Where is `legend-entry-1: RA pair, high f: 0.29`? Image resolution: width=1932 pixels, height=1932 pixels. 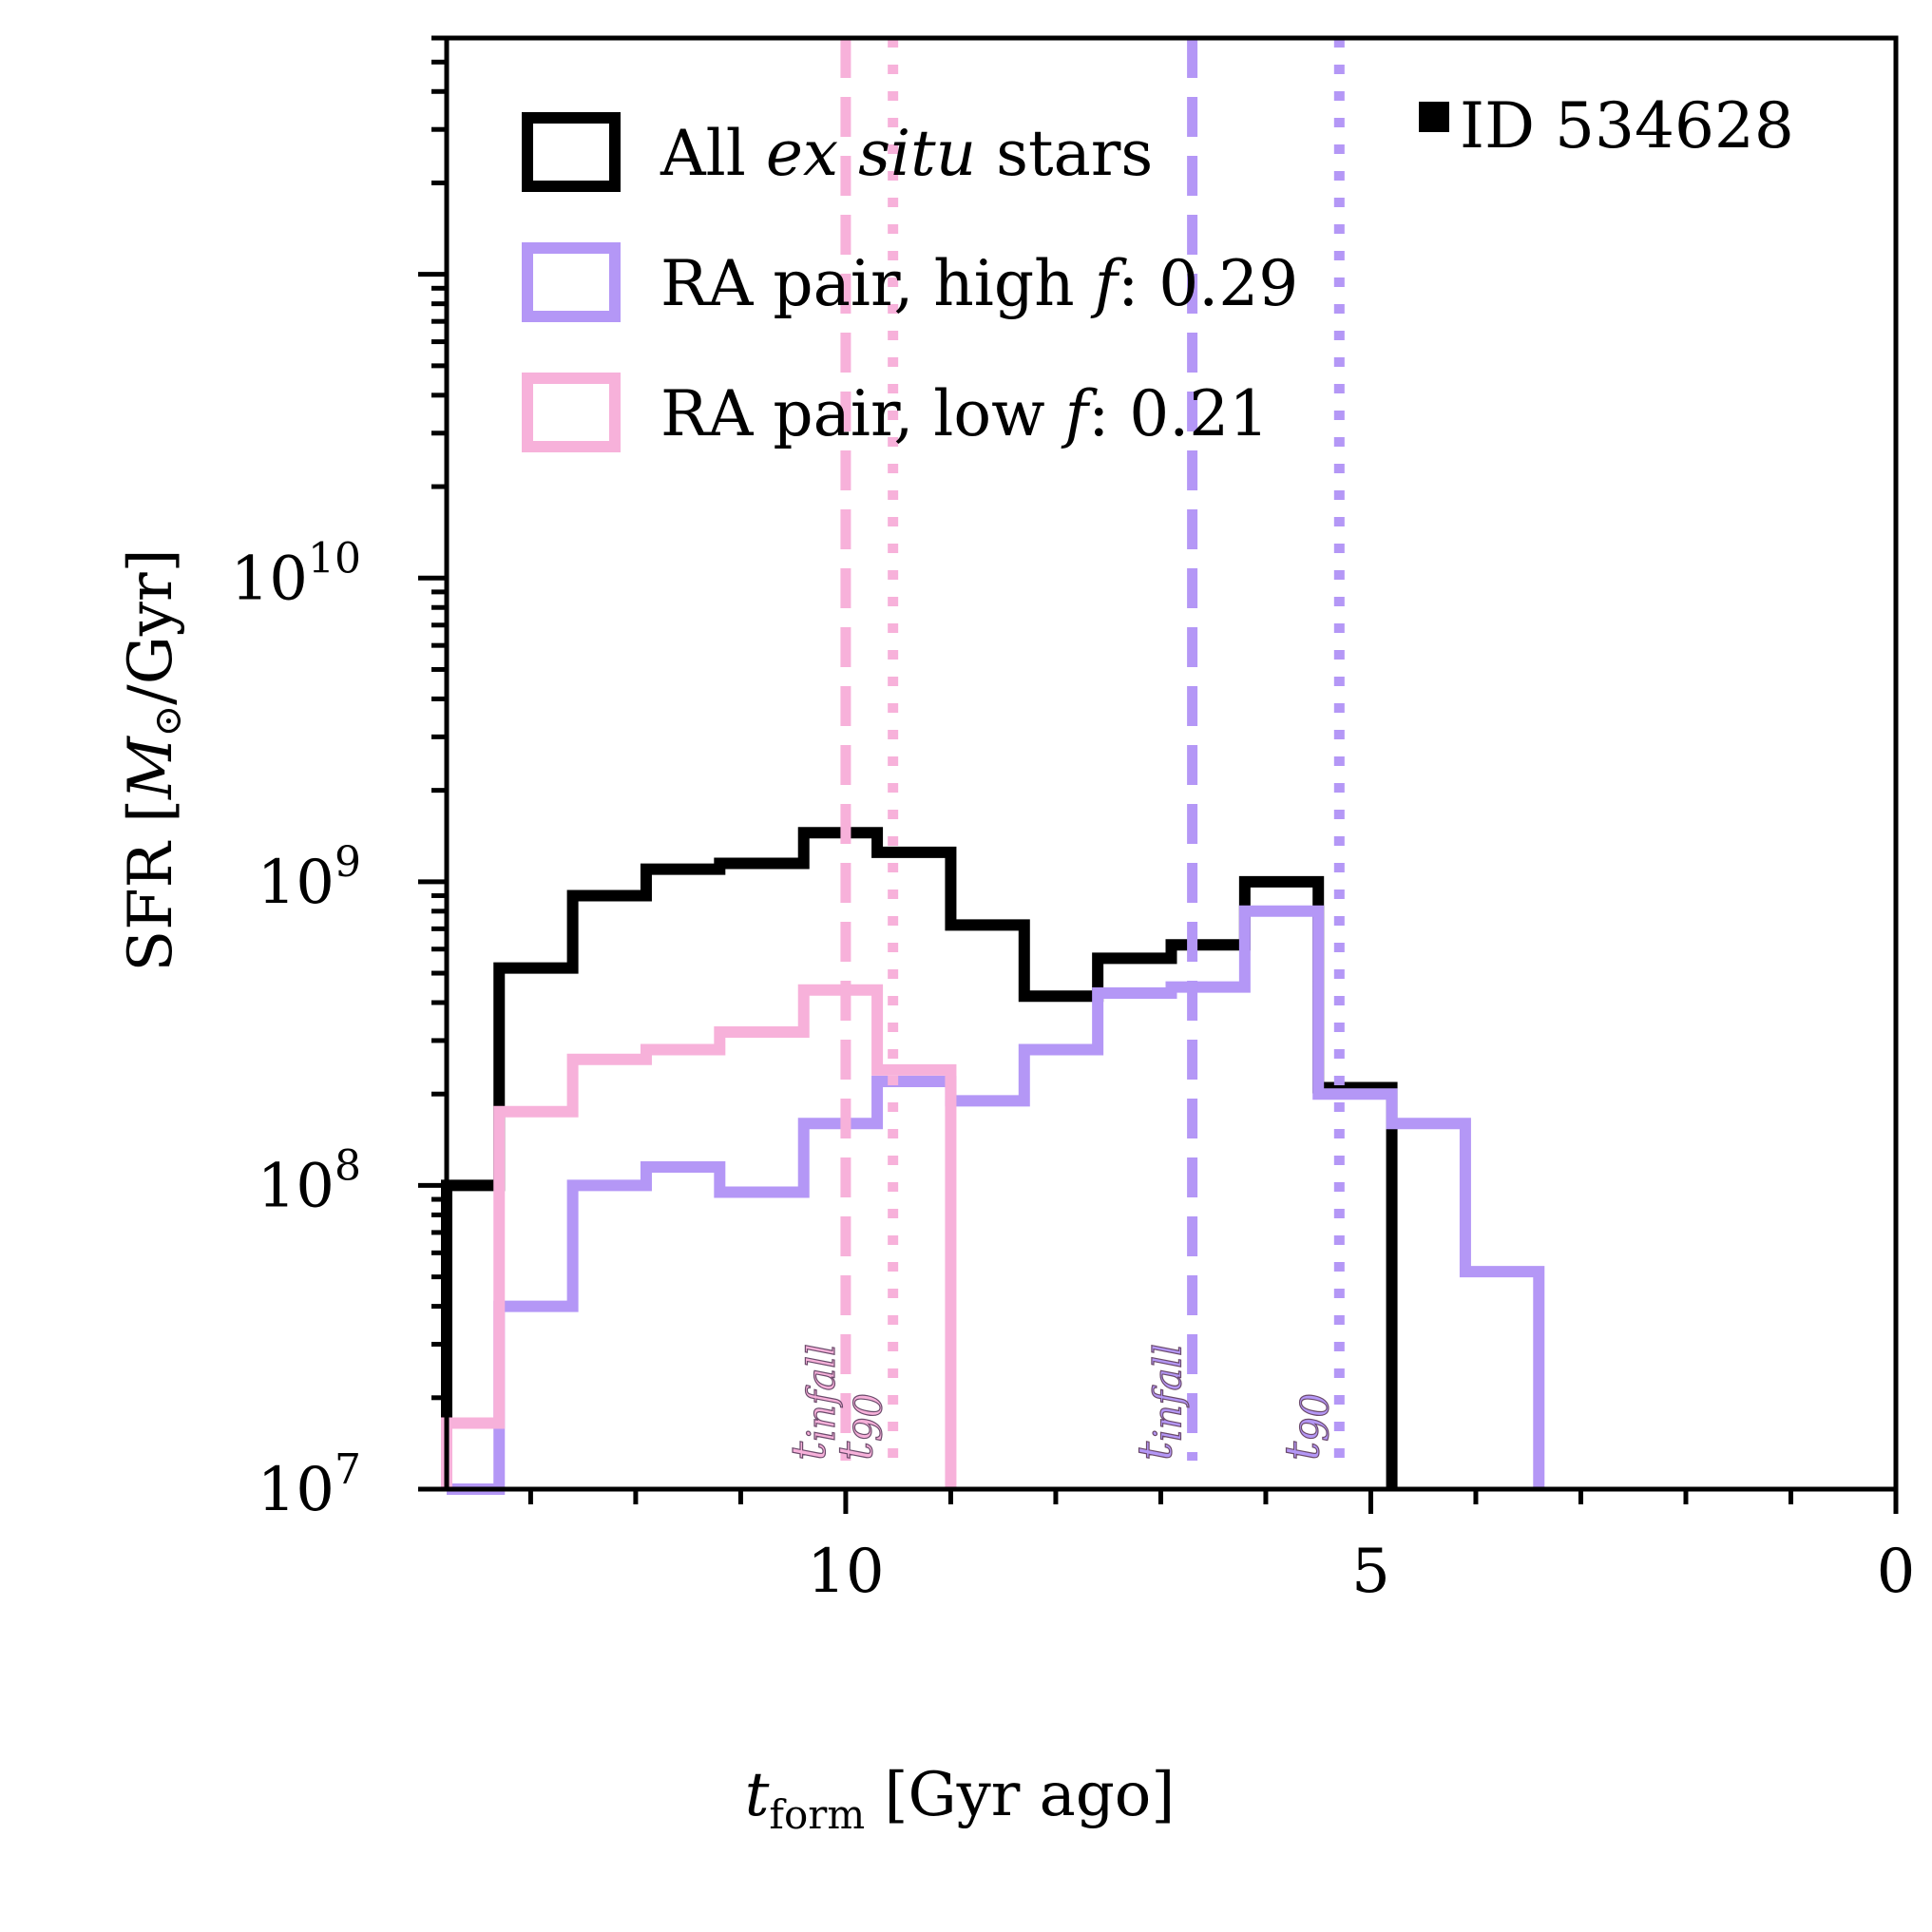
legend-entry-1: RA pair, high f: 0.29 is located at coordinates (979, 283).